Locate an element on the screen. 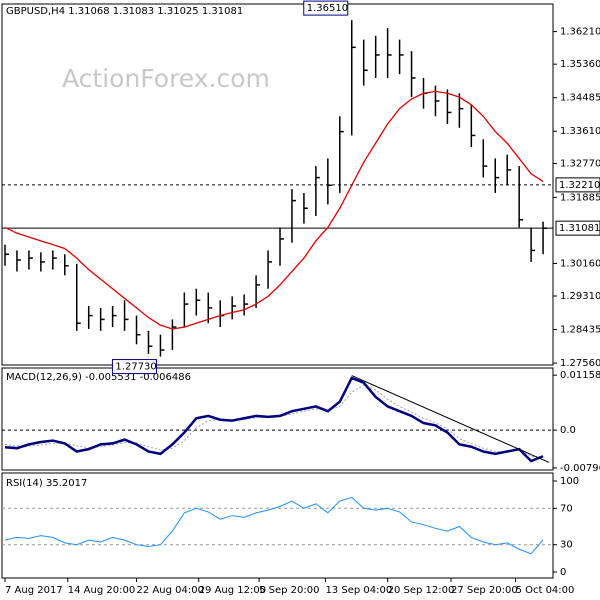 This screenshot has width=600, height=600. y-tick-label: 0.011588 is located at coordinates (580, 375).